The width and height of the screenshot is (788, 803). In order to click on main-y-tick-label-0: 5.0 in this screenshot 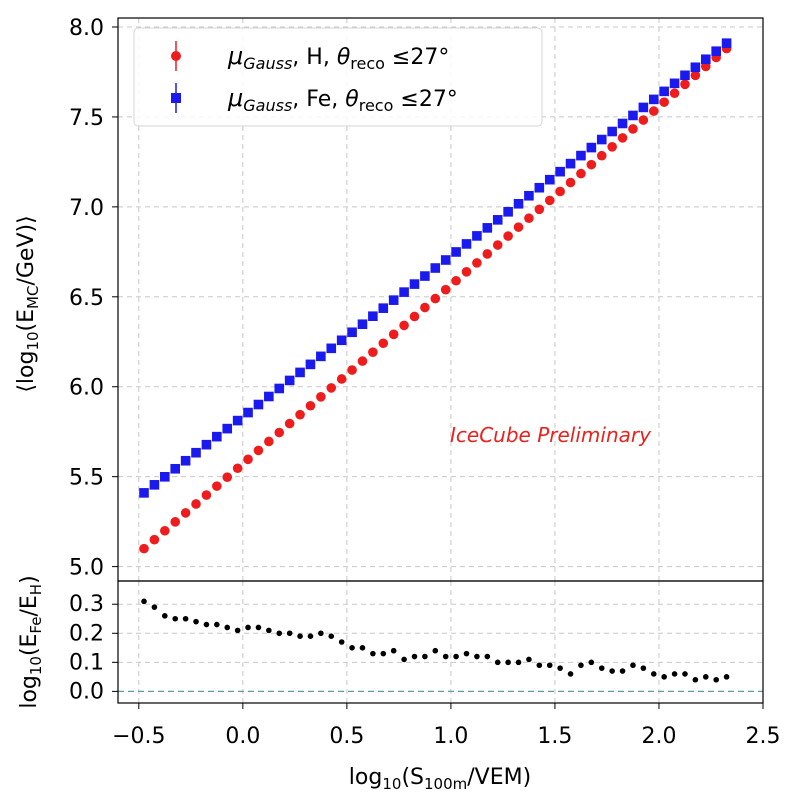, I will do `click(86, 568)`.